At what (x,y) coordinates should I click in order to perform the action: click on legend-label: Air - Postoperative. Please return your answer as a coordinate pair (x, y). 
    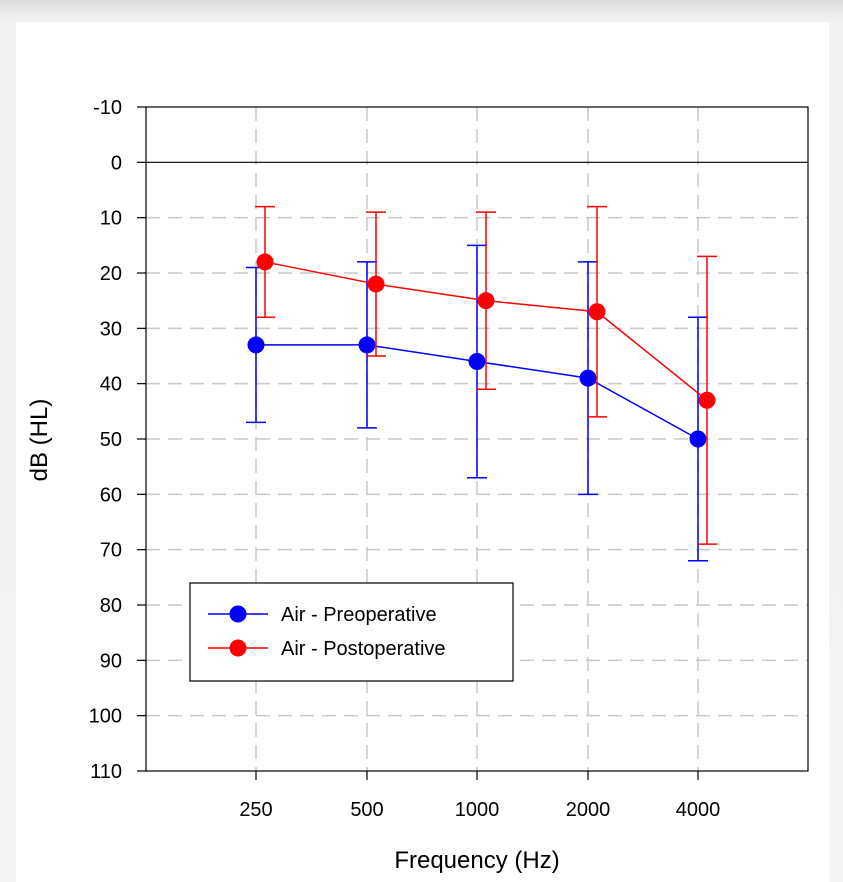
    Looking at the image, I should click on (363, 649).